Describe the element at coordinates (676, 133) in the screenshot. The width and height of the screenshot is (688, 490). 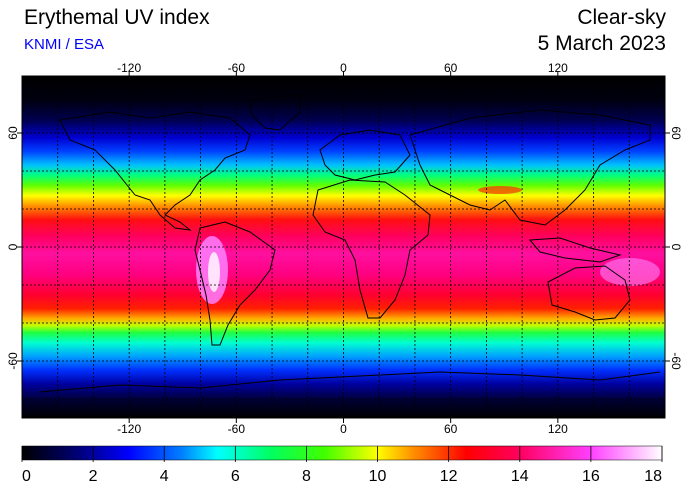
I see `lat-tick-label-right: 60` at that location.